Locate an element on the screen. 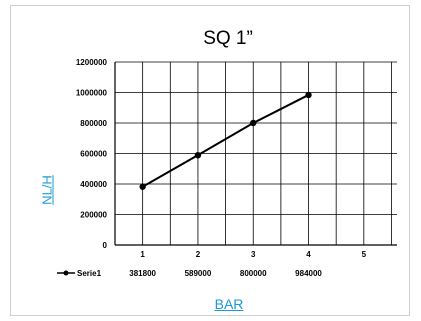 This screenshot has width=421, height=321. y-tick-label: 800000 is located at coordinates (93, 123).